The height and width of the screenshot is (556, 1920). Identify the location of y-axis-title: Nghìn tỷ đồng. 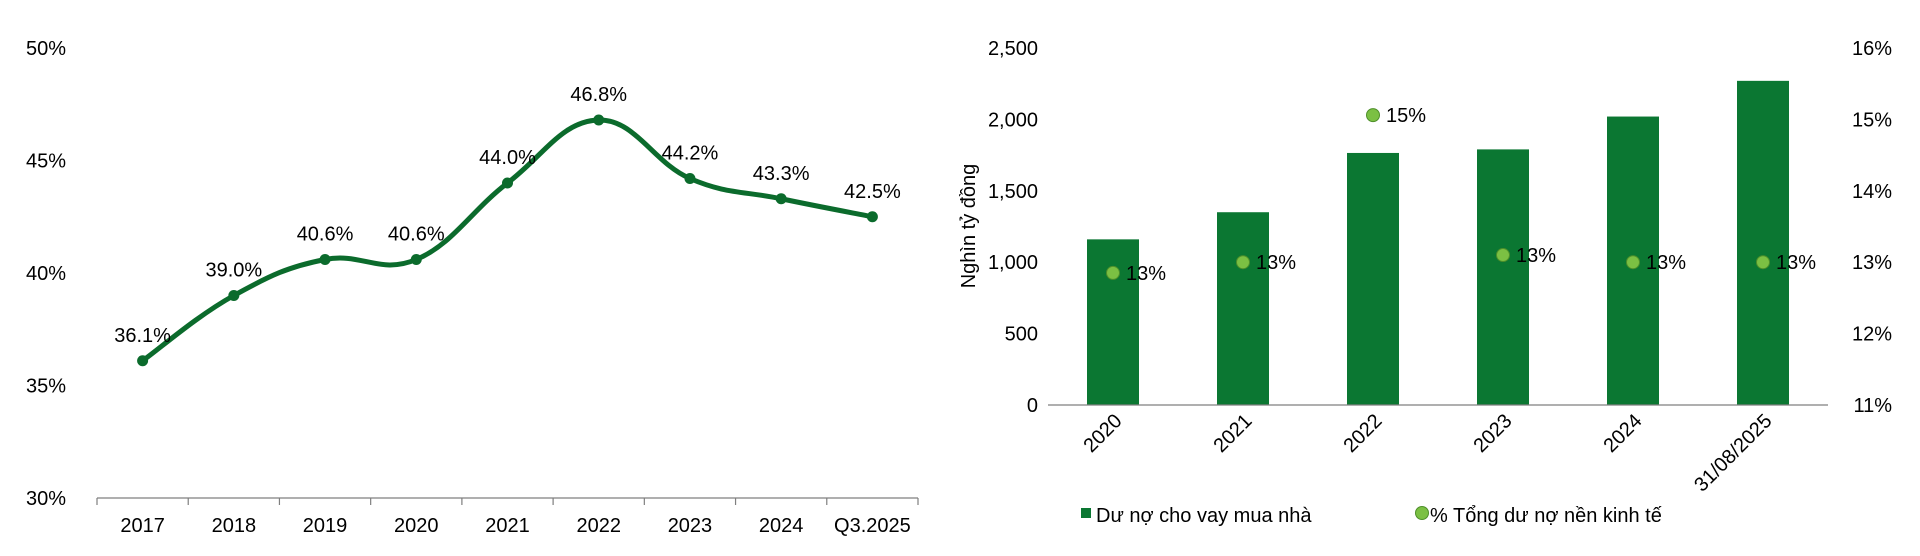
(969, 226).